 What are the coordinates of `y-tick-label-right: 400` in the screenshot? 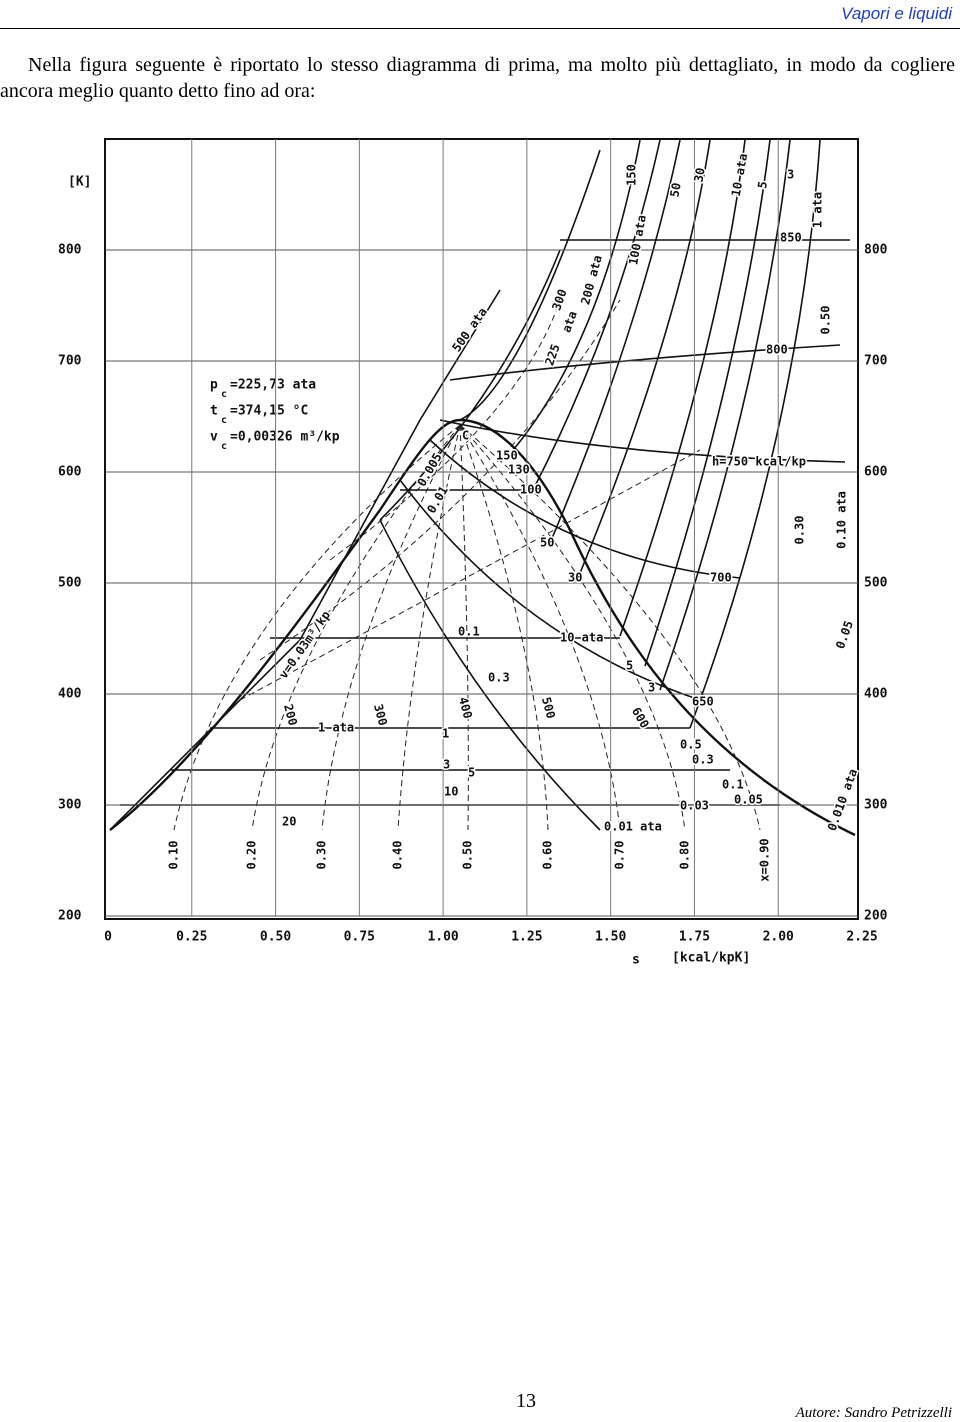 It's located at (876, 694).